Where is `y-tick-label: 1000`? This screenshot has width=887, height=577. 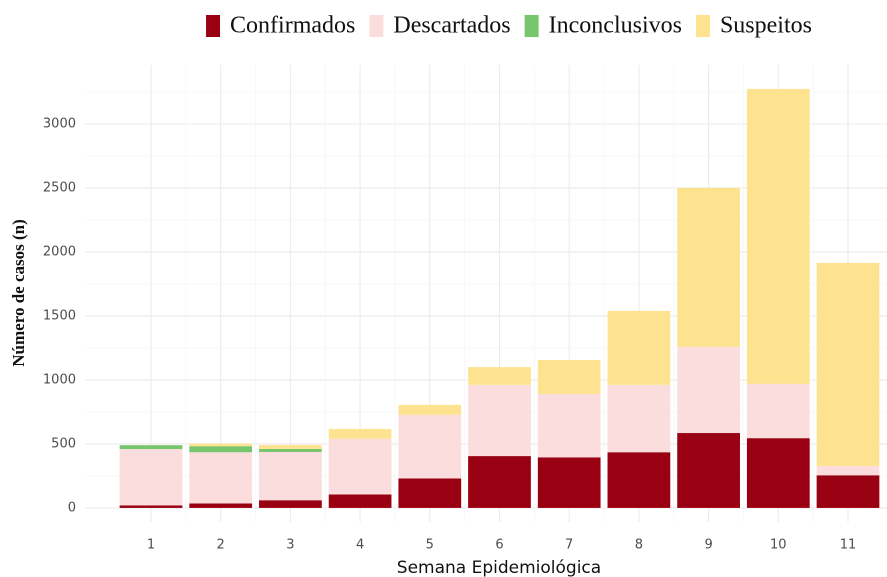 y-tick-label: 1000 is located at coordinates (59, 379).